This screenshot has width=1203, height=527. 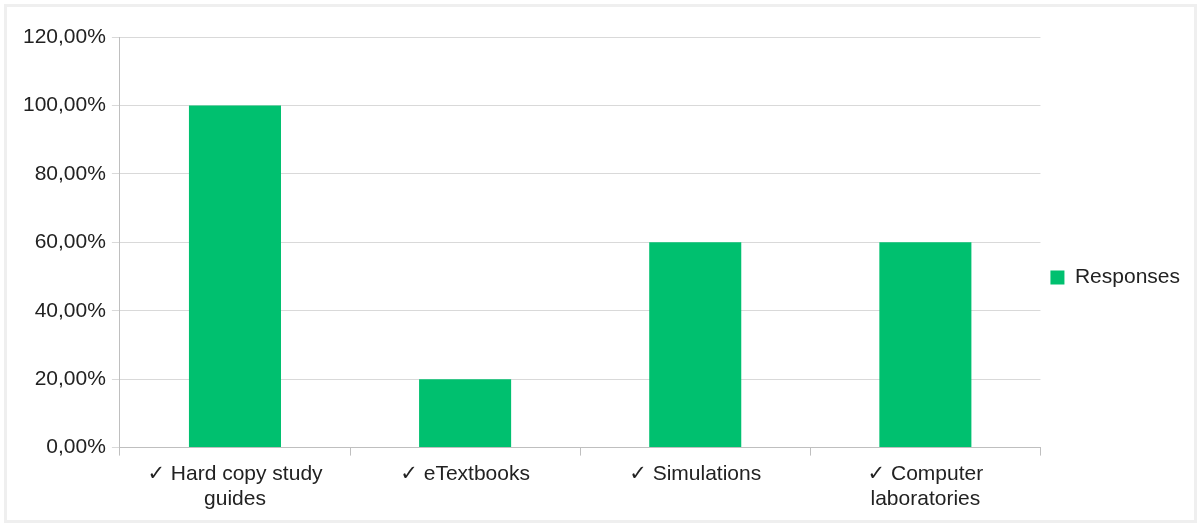 I want to click on y-tick-label: 40,00%, so click(x=70, y=309).